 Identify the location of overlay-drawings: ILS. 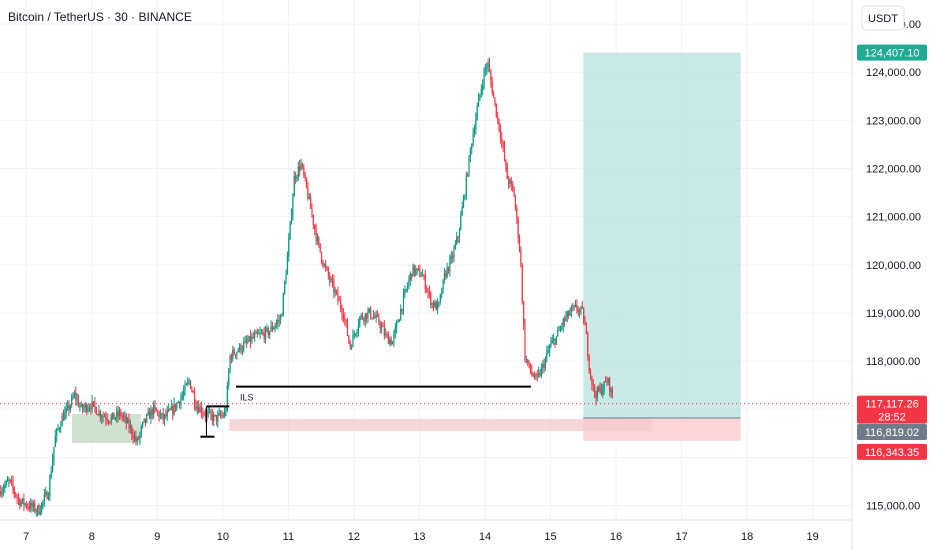
(426, 411).